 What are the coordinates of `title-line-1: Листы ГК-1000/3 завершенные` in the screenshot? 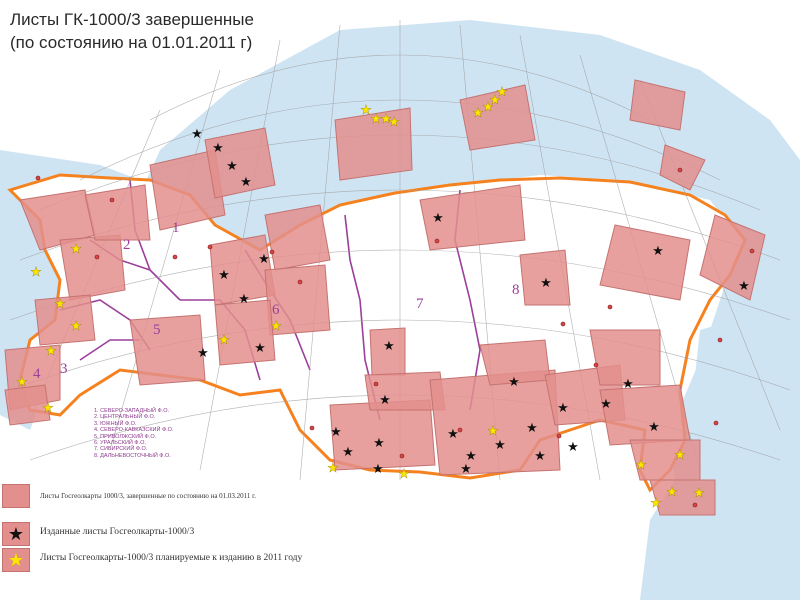 It's located at (132, 19).